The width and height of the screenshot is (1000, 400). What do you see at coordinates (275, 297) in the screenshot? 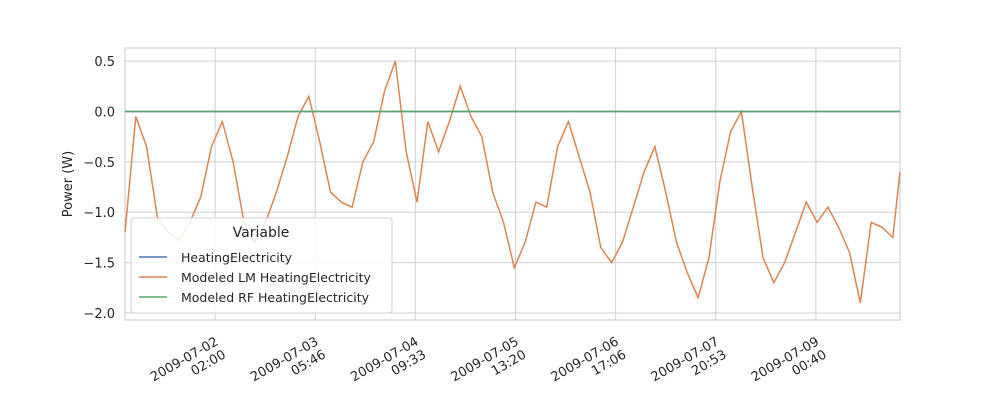
I see `legend-label: Modeled RF HeatingElectricity` at bounding box center [275, 297].